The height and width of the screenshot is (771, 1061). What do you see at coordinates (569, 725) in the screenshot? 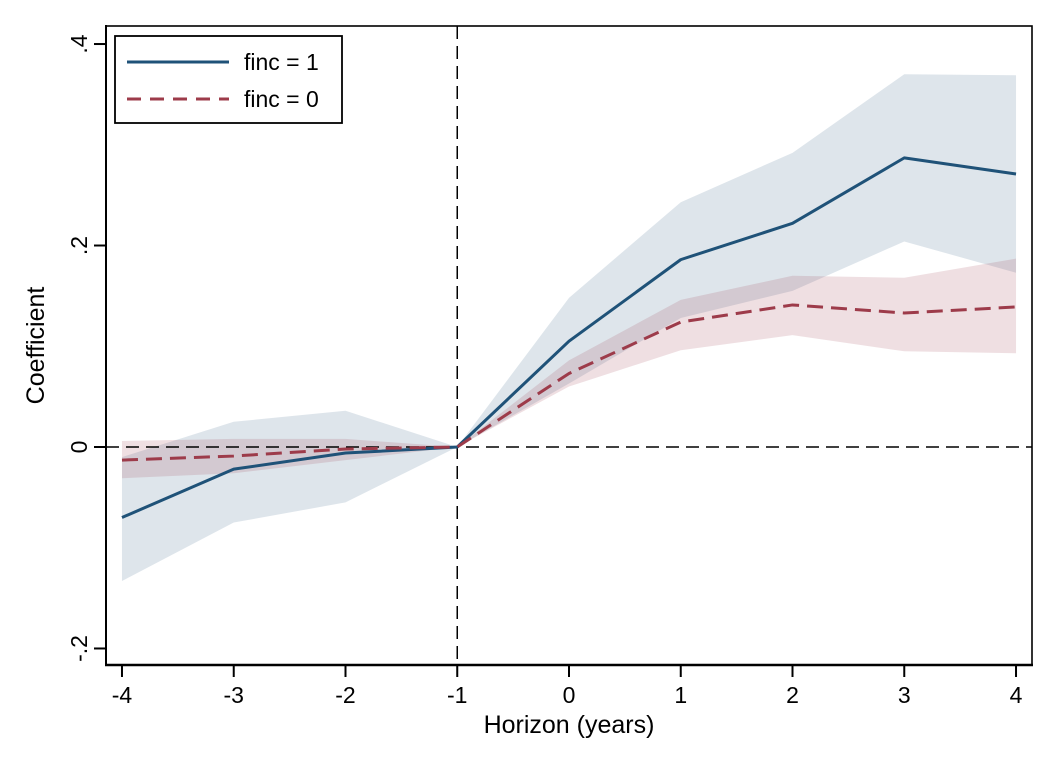
I see `x-axis-title: Horizon (years)` at bounding box center [569, 725].